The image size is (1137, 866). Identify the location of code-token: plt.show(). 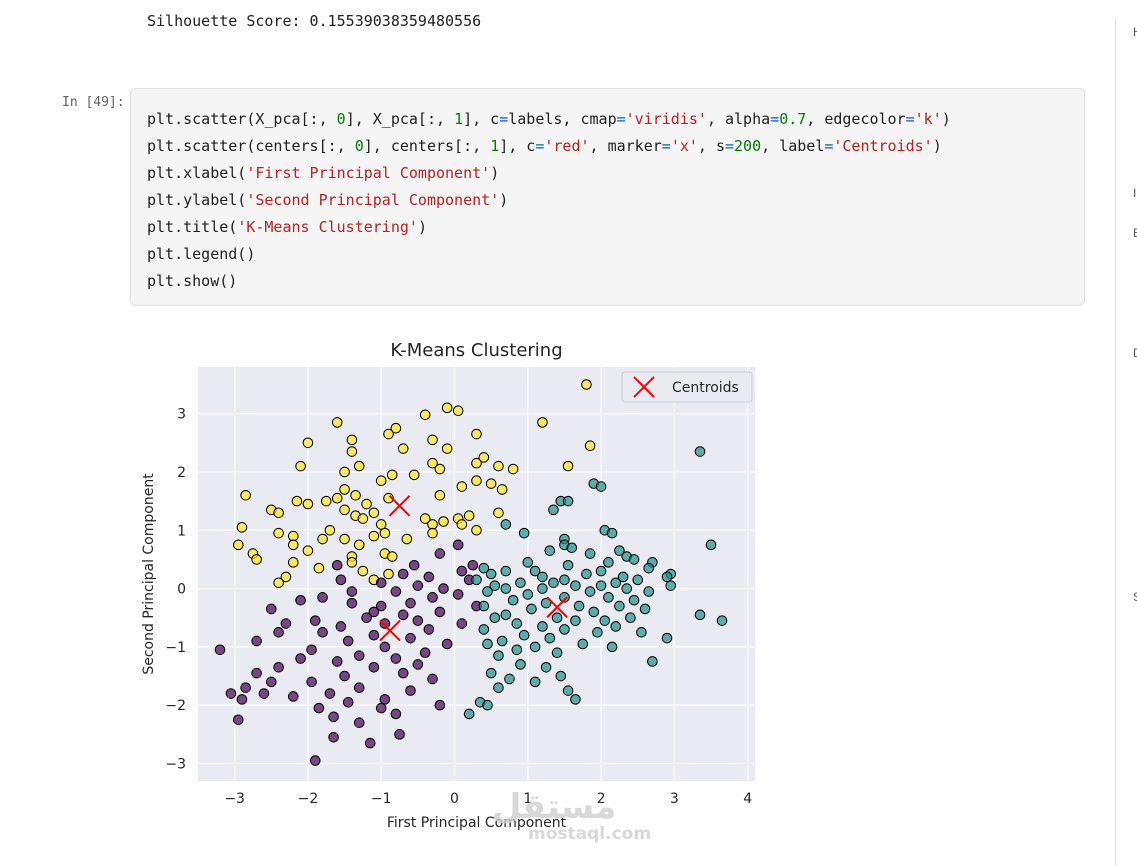
(192, 281).